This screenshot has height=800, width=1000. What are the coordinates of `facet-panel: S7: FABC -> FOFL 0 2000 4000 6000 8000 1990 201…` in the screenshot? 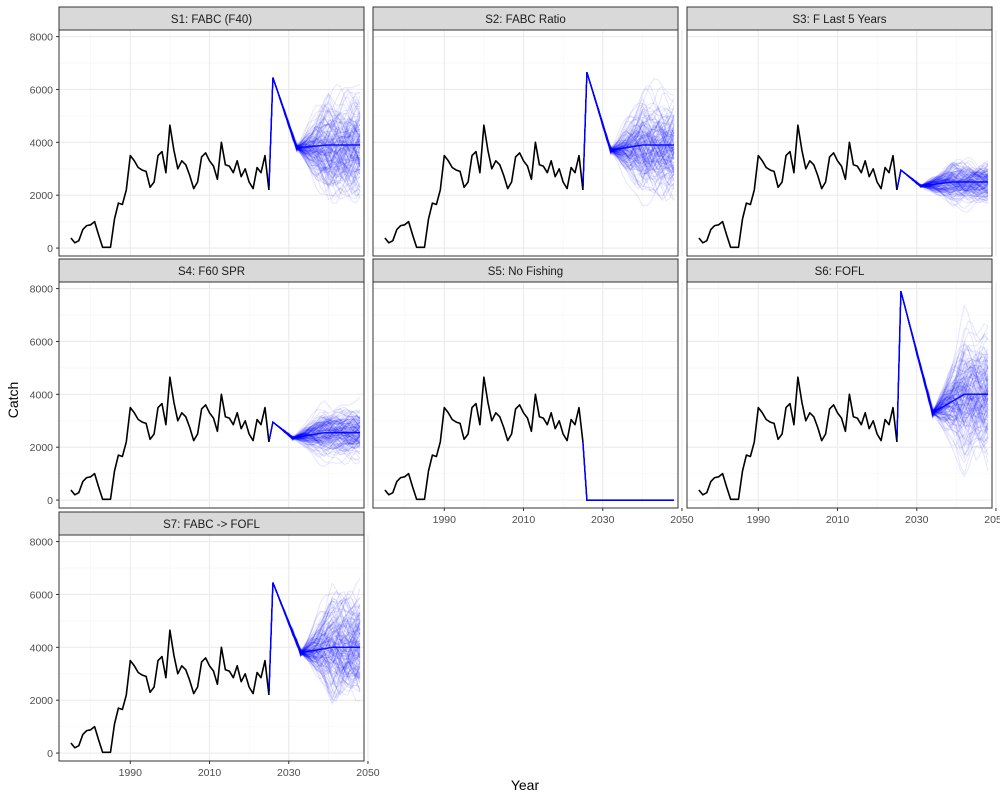 It's located at (205, 645).